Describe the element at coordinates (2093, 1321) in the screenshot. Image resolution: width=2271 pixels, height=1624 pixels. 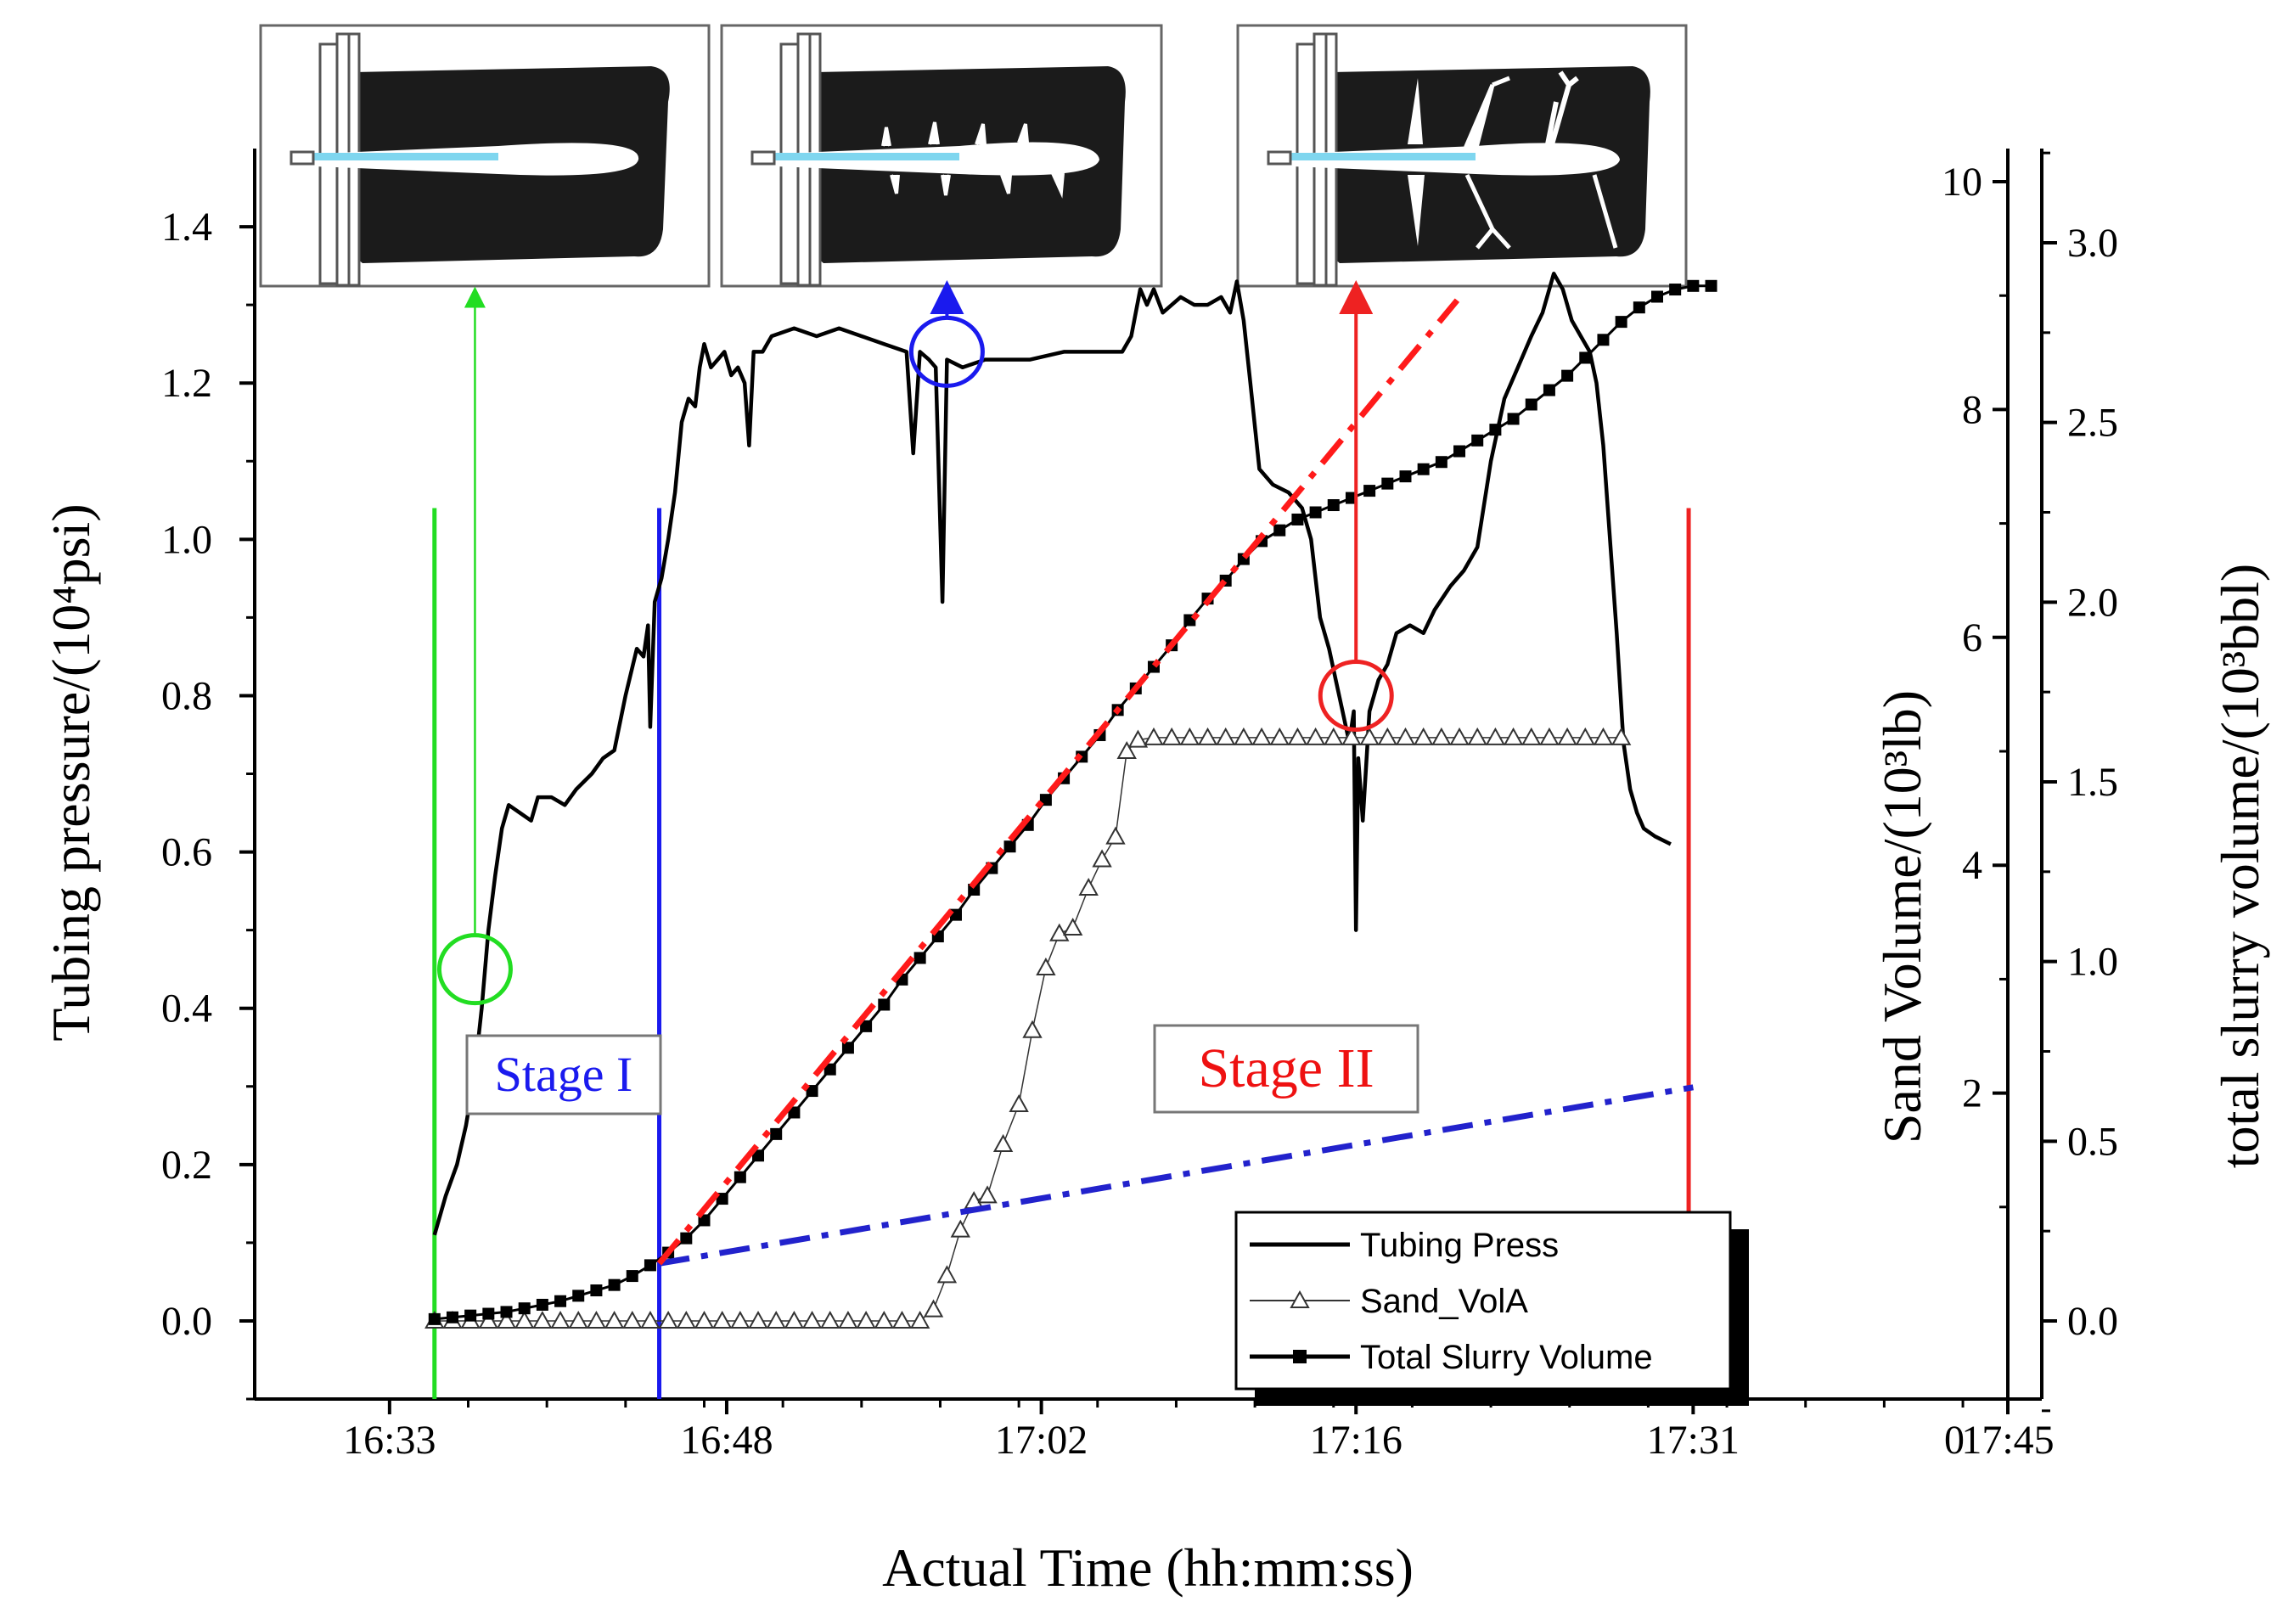
I see `y-slurry-tick-label-0: 0.0` at that location.